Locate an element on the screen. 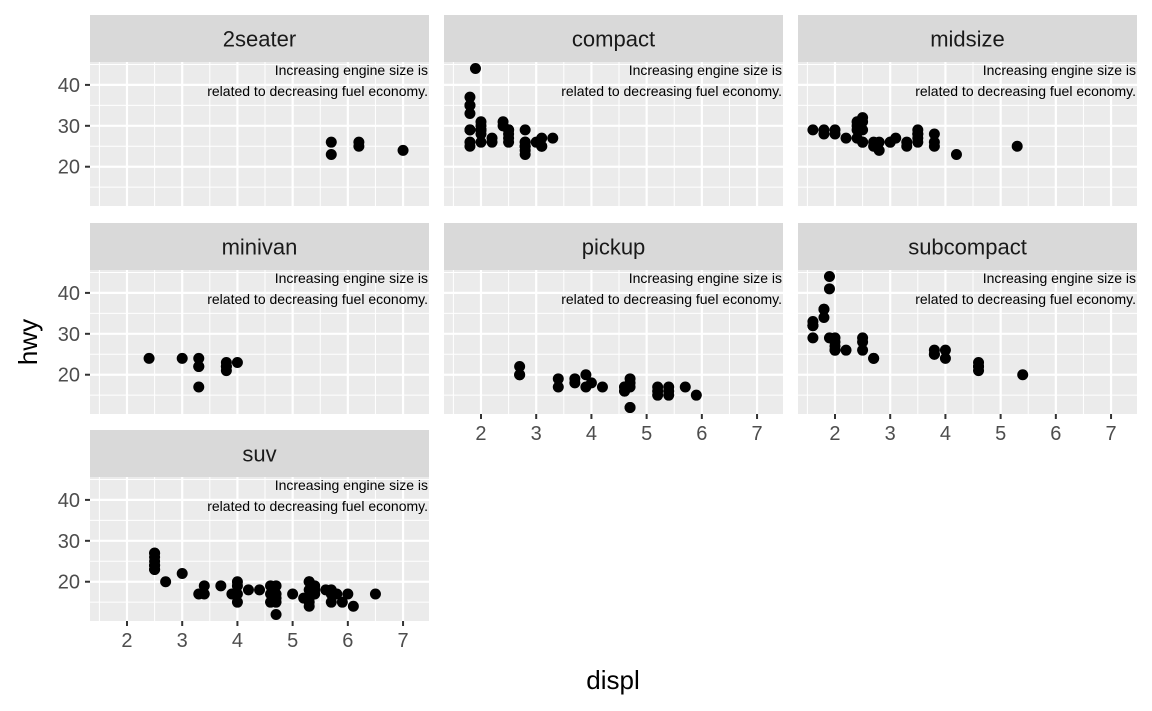 This screenshot has height=711, width=1152. y-tick-label: 20 is located at coordinates (69, 376).